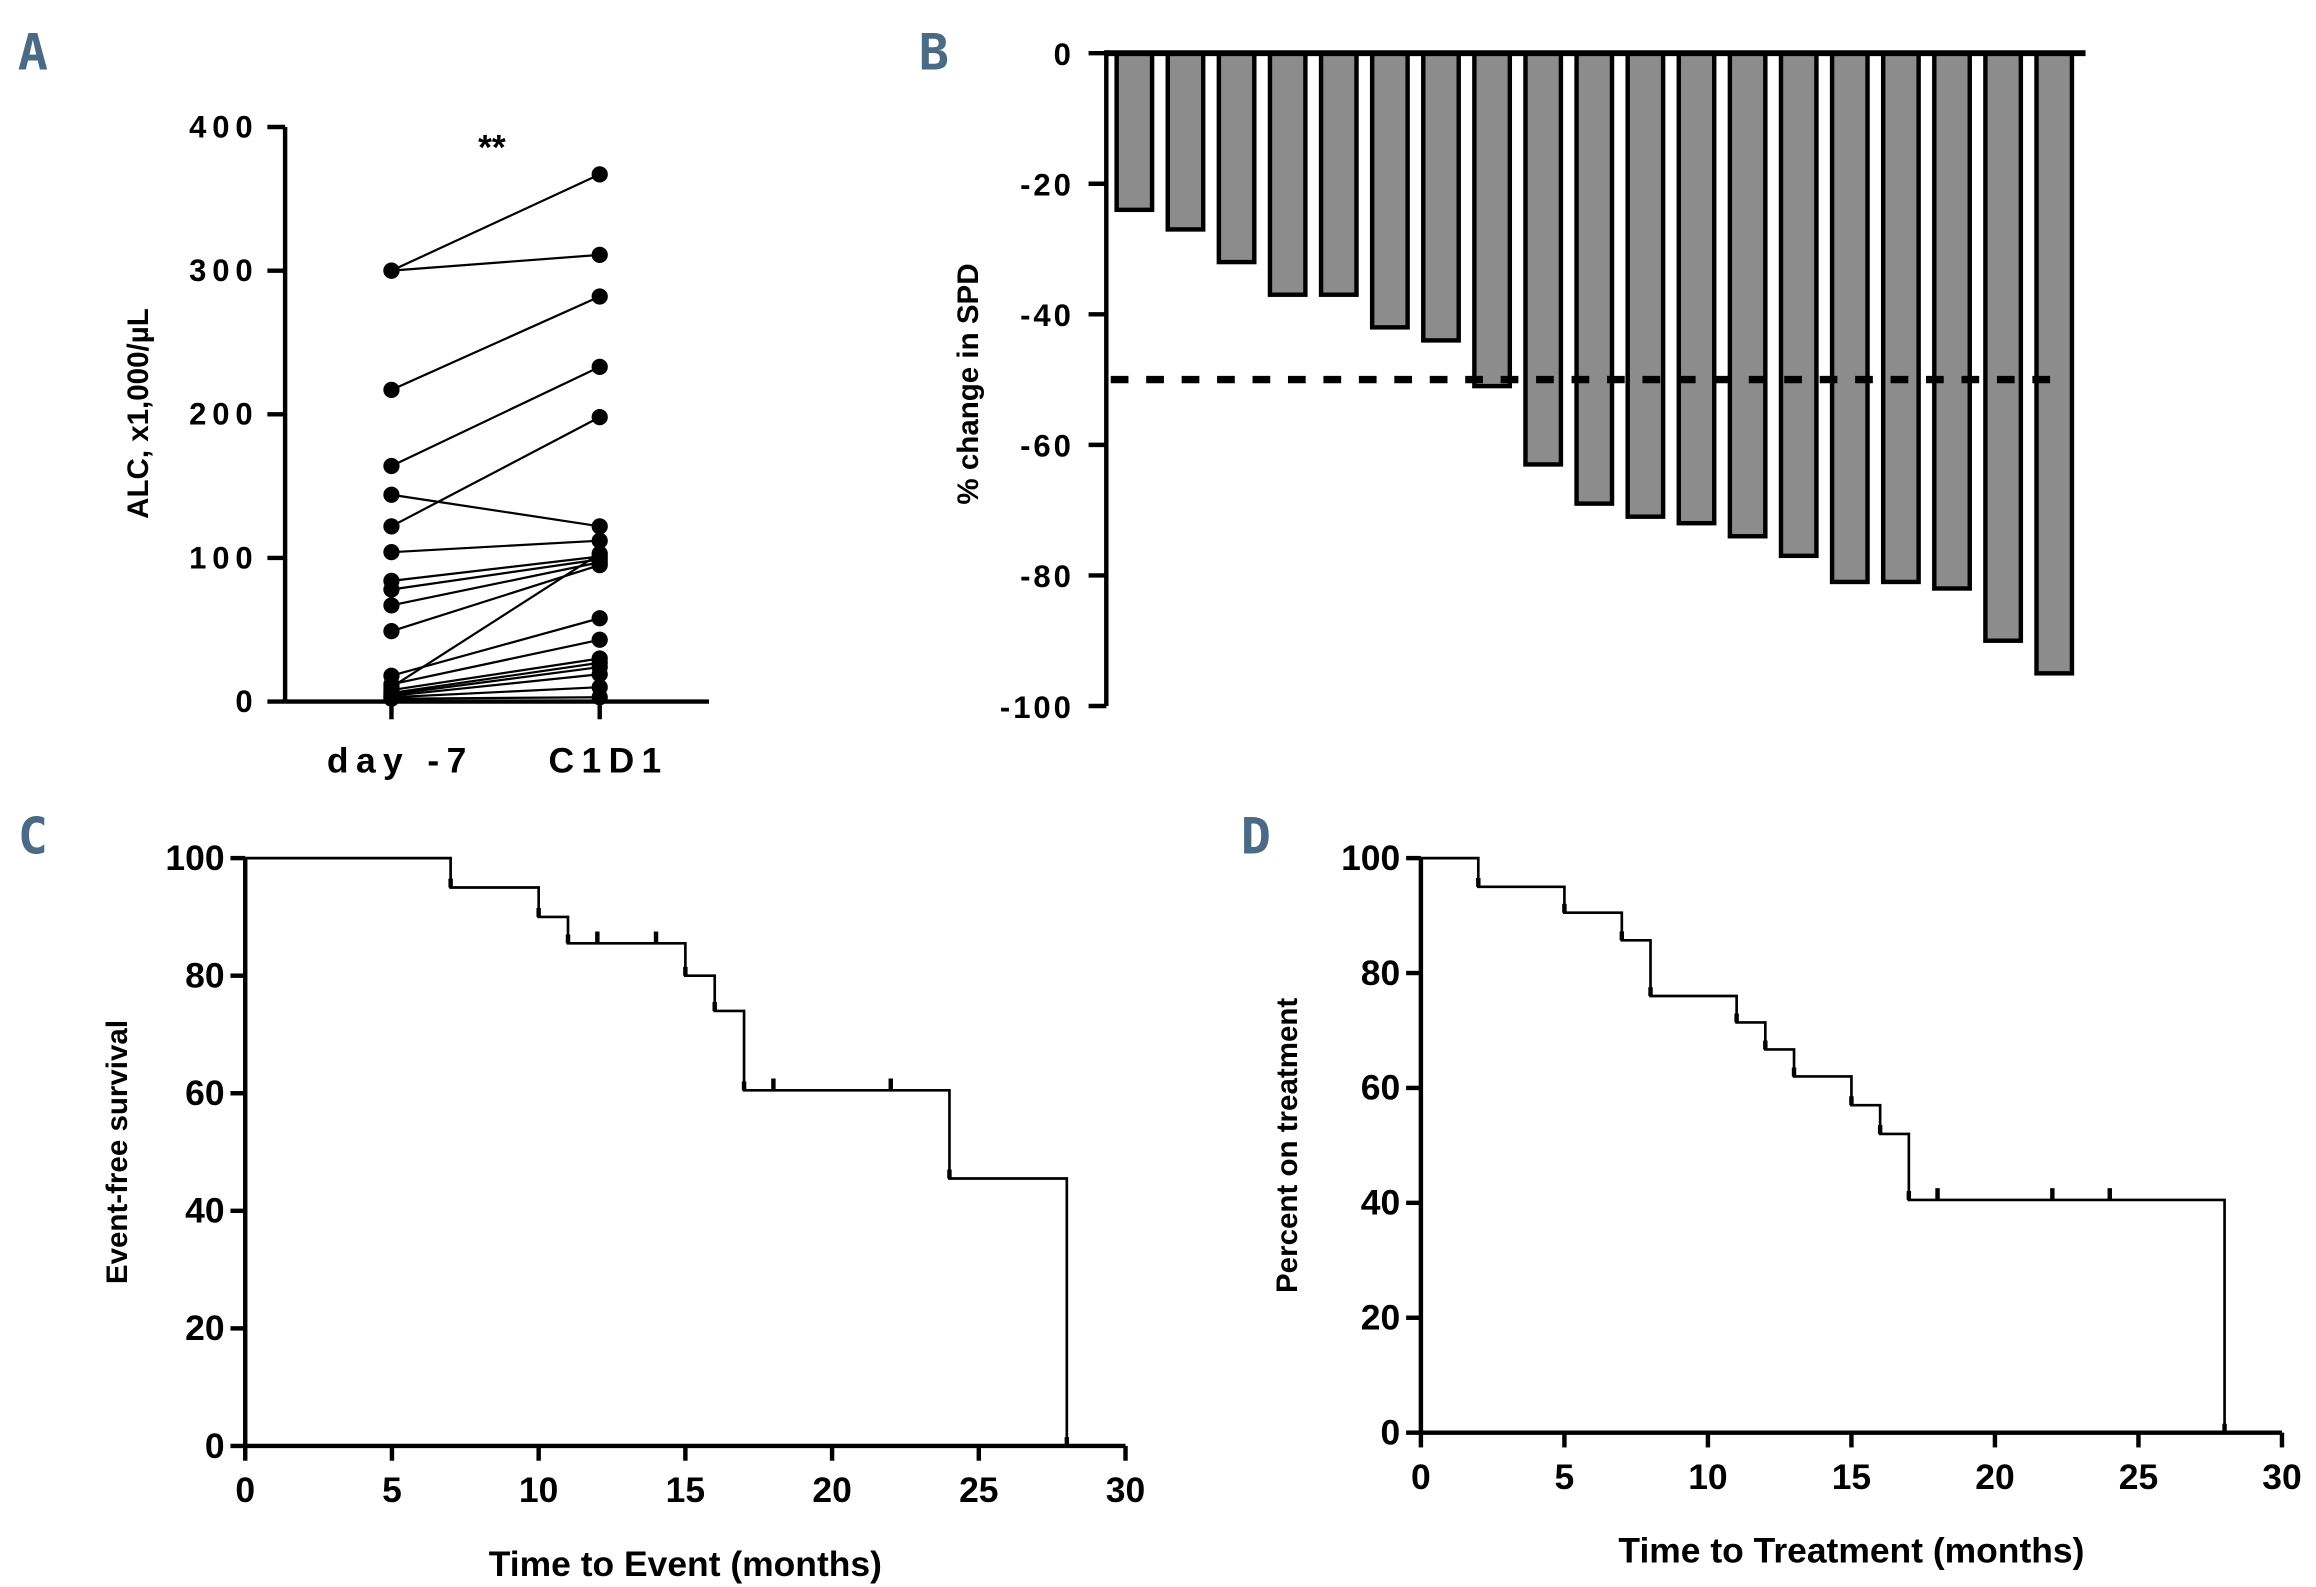  What do you see at coordinates (1287, 1145) in the screenshot?
I see `y-axis-label: Percent on treatment` at bounding box center [1287, 1145].